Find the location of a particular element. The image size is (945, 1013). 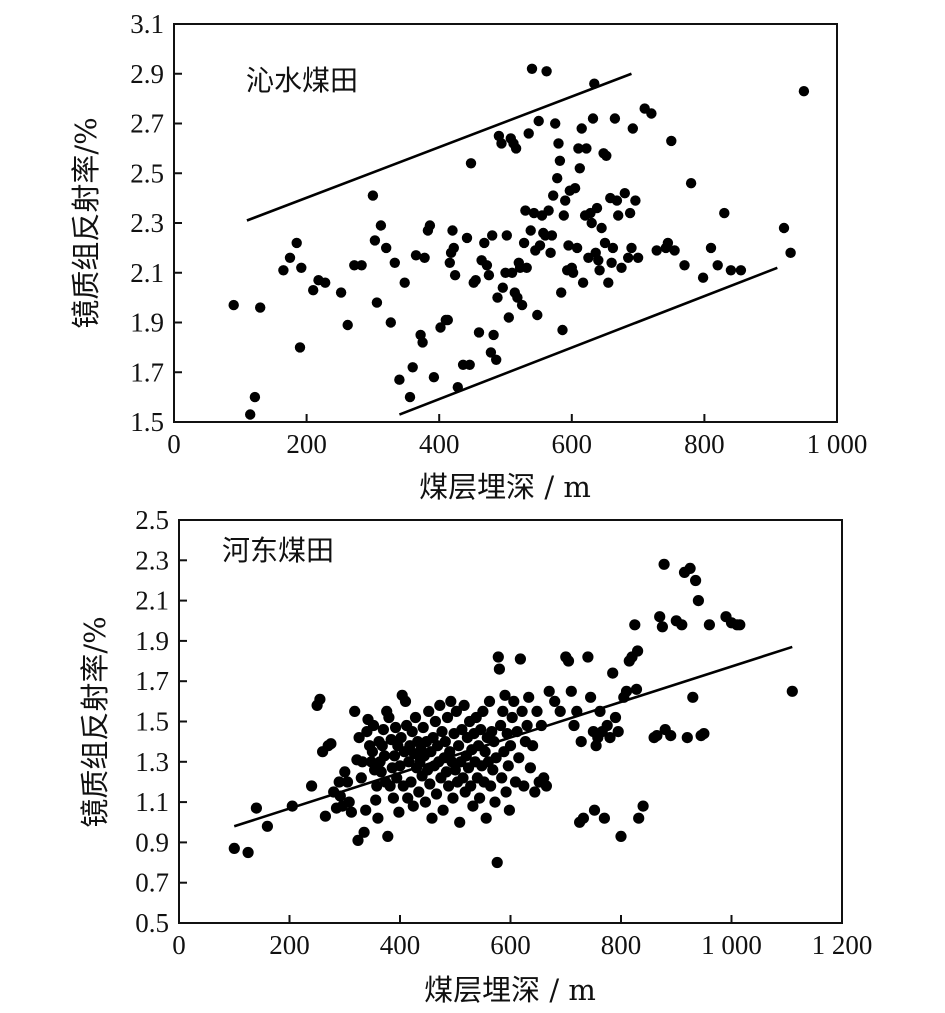

hedong-y-tick-label: 0.9 is located at coordinates (152, 842).